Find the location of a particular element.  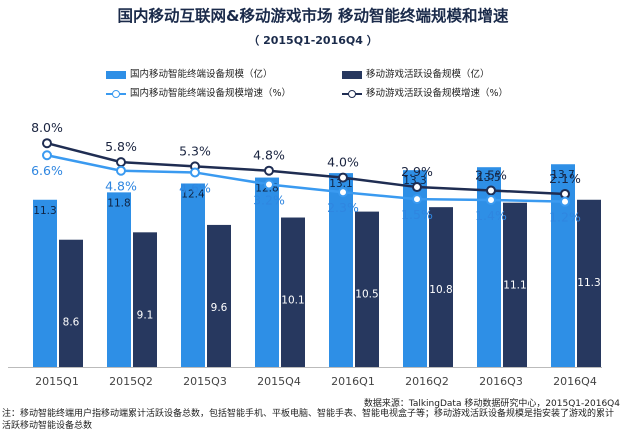

legend-item-device-growth: 国内移动智能终端设备规模增速（%） is located at coordinates (198, 92).